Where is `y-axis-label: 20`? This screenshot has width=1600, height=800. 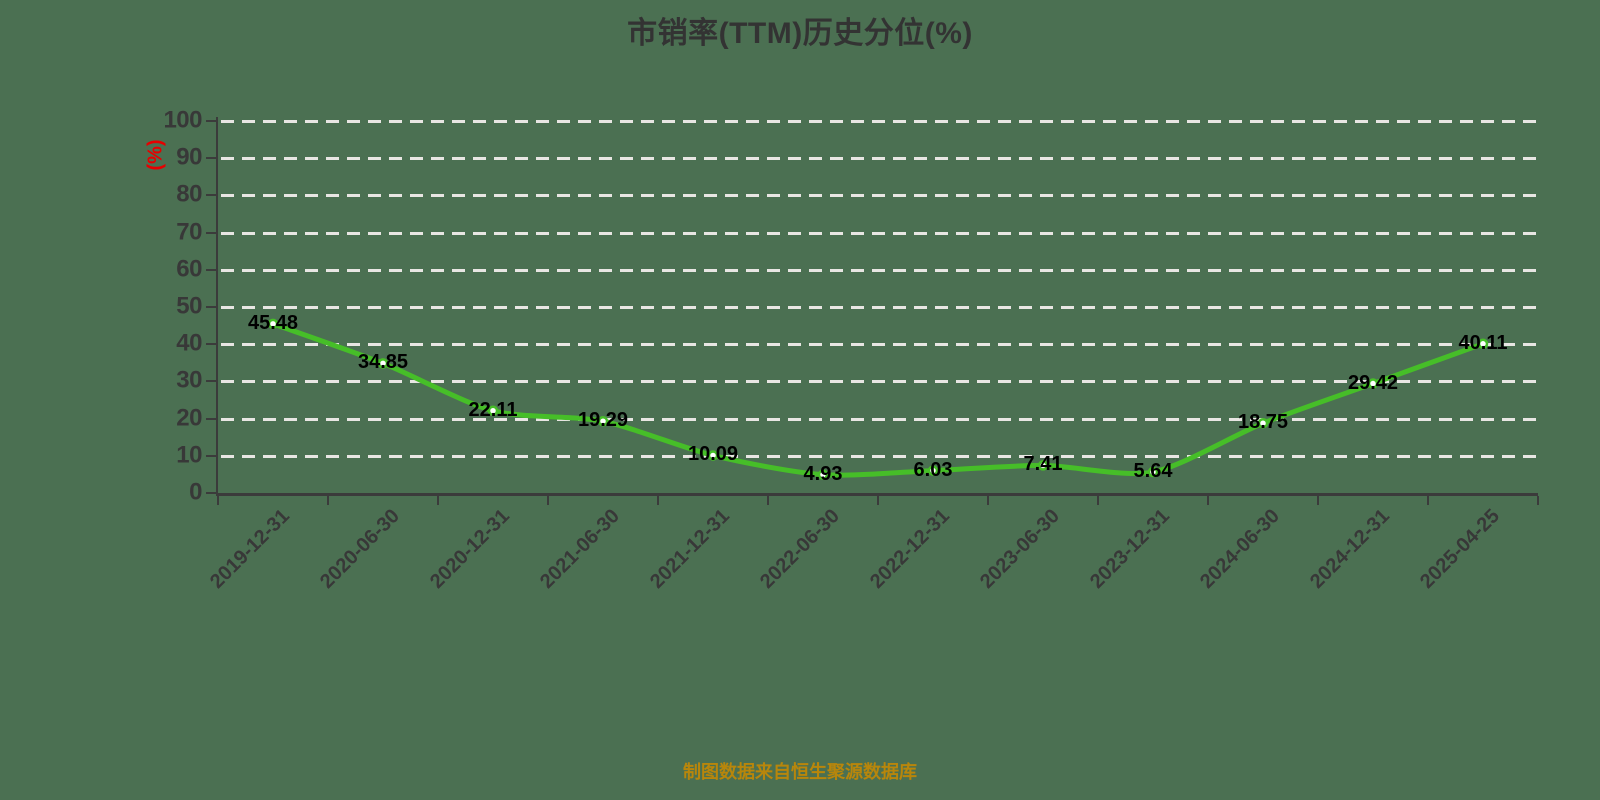
y-axis-label: 20 is located at coordinates (189, 418).